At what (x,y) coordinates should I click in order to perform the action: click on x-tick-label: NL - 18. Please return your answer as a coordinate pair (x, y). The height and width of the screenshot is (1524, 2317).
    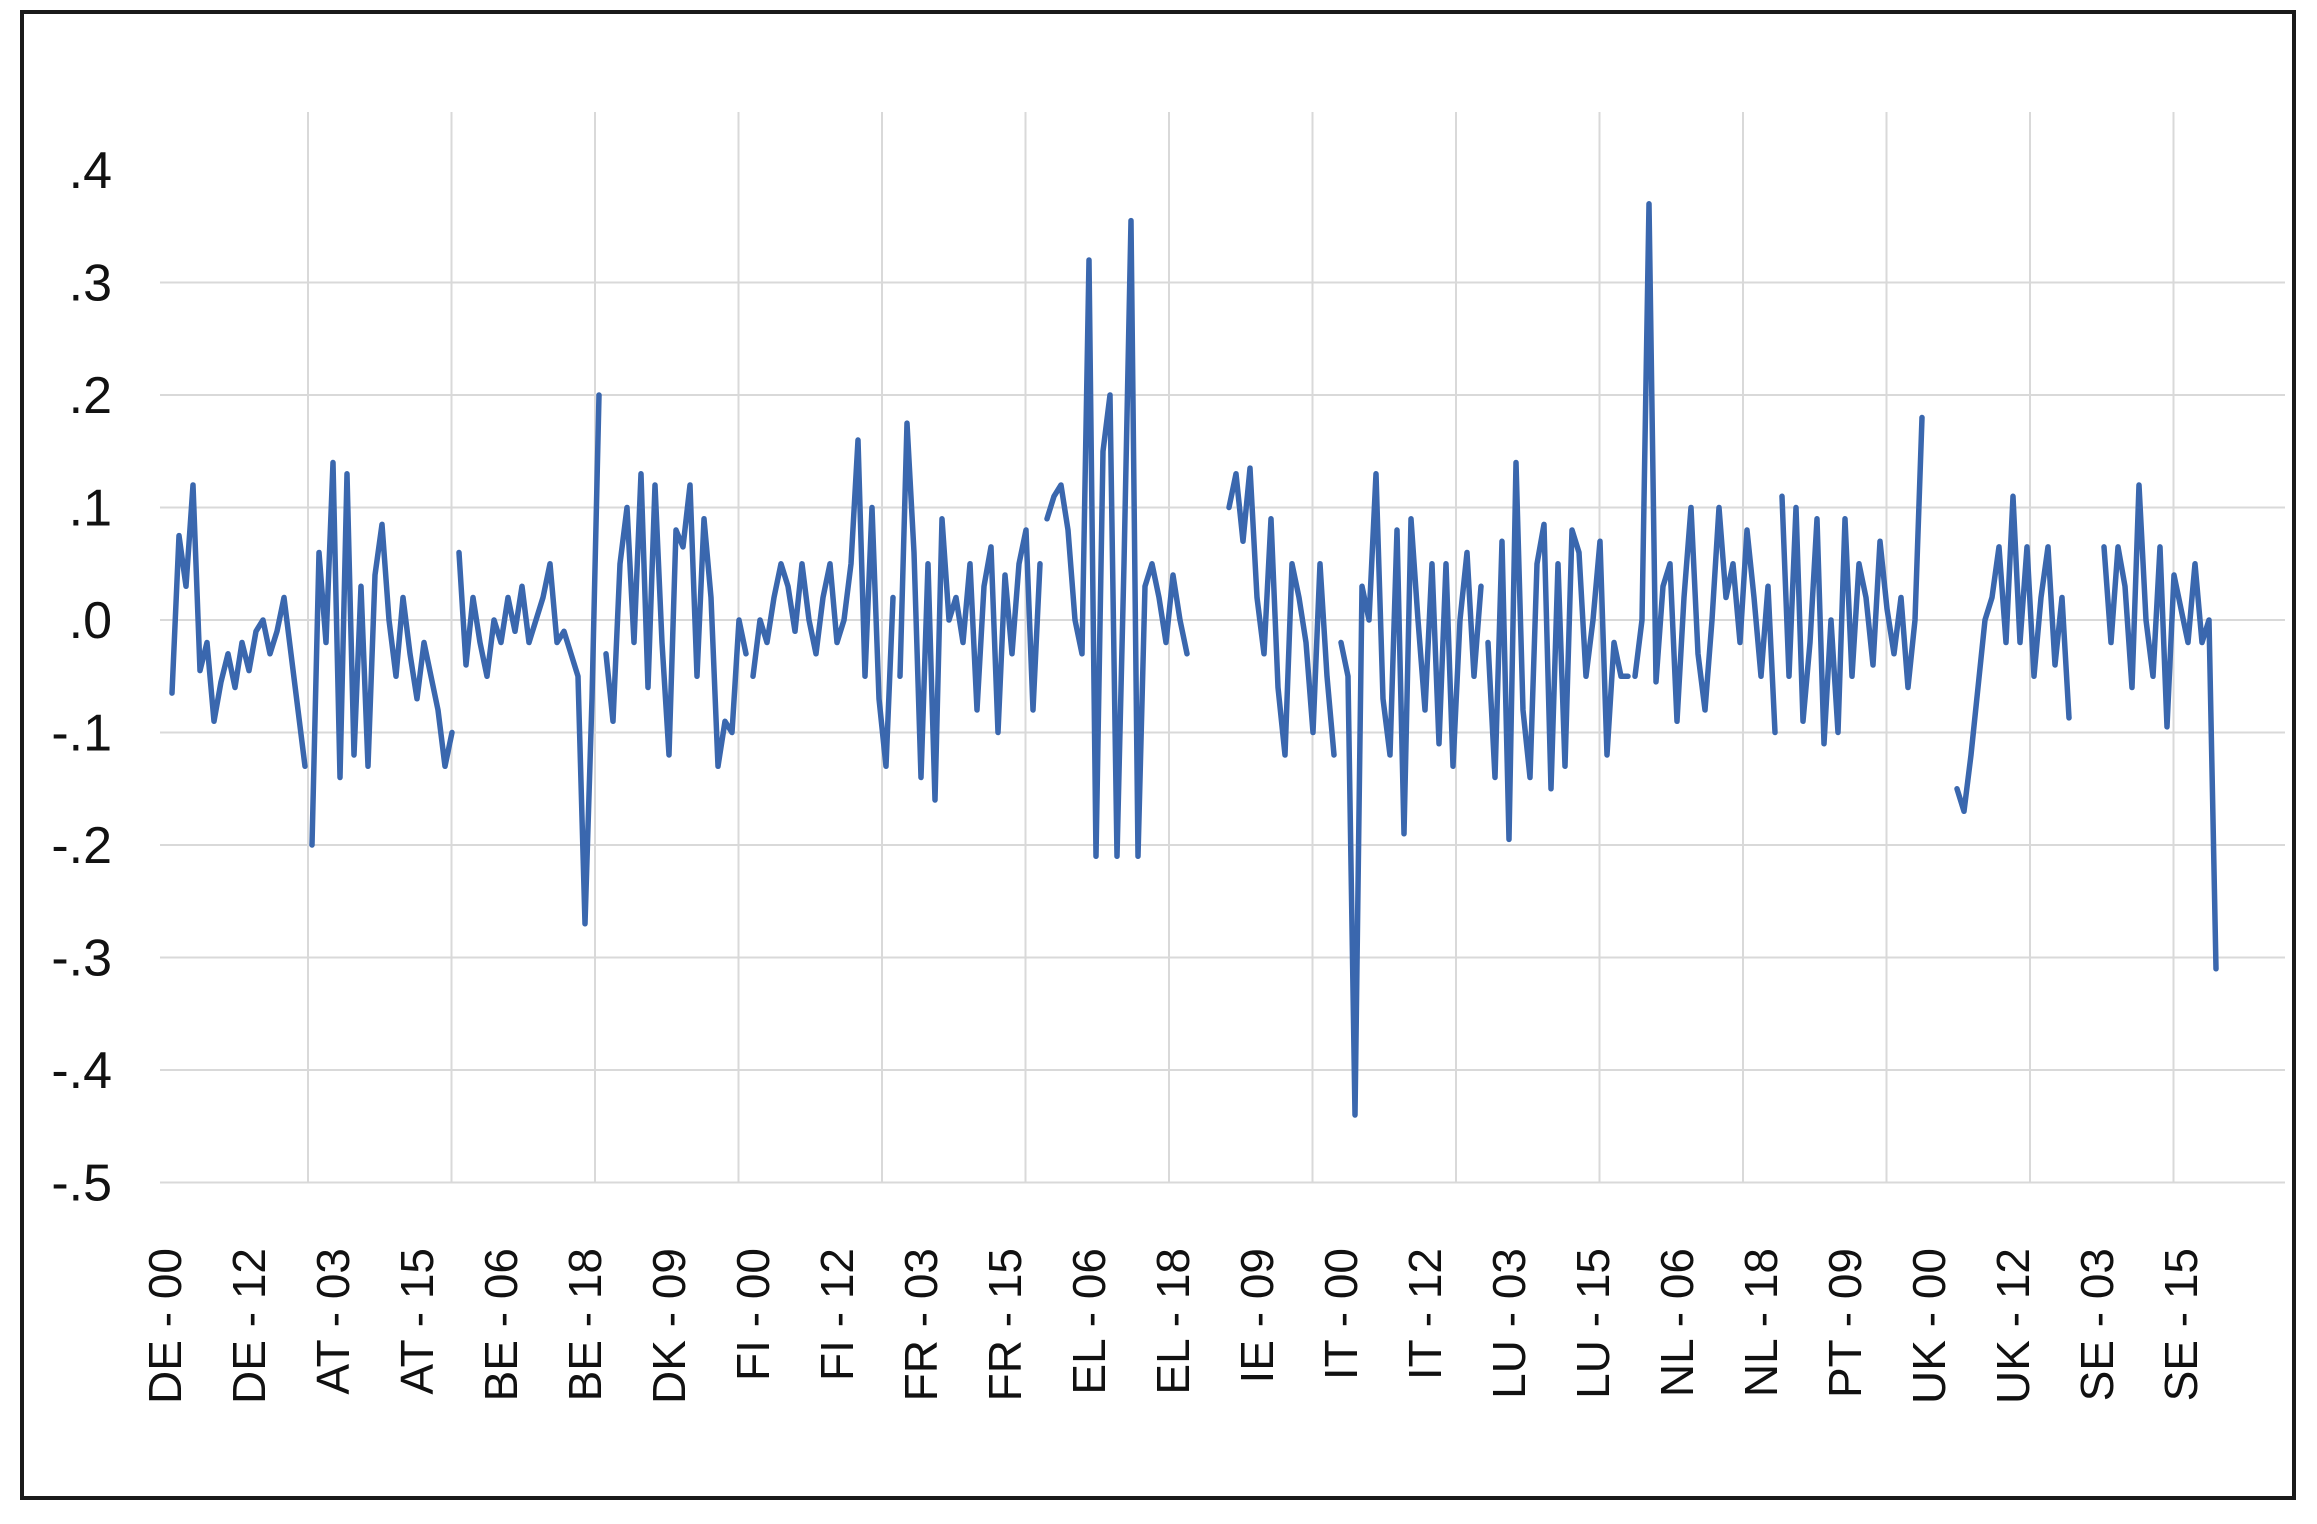
    Looking at the image, I should click on (1761, 1322).